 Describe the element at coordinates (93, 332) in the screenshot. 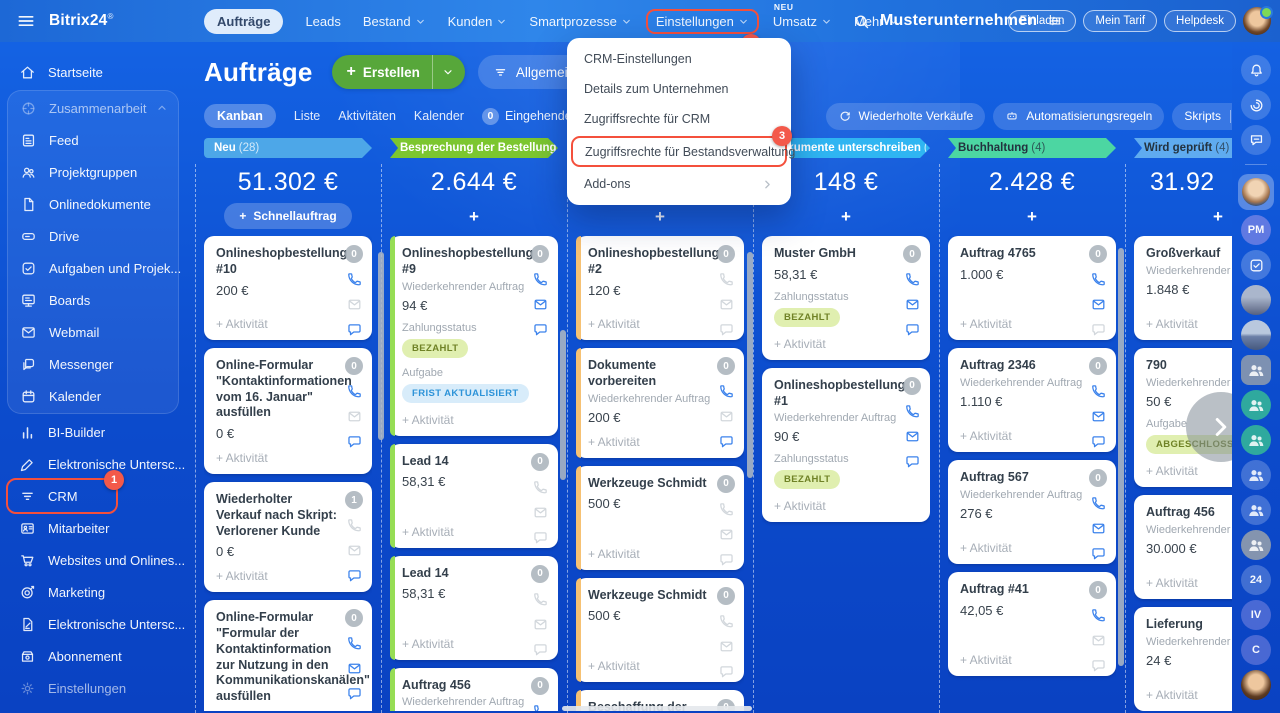

I see `sidebar-item-webmail: Webmail` at that location.